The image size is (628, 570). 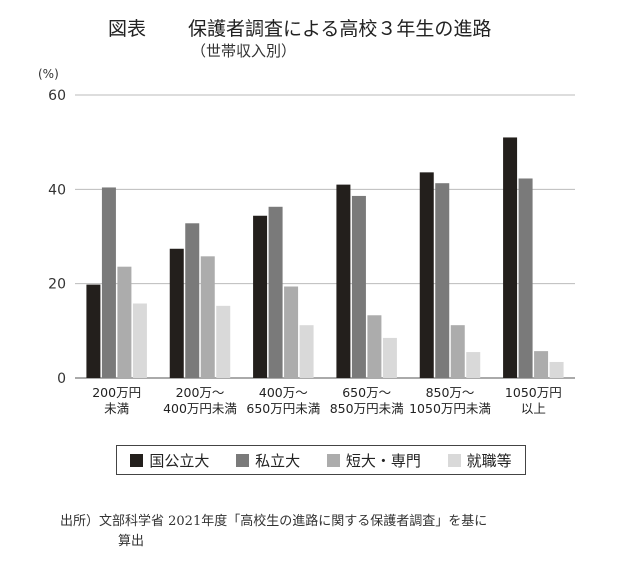 I want to click on source-line-1: 出所）文部科学省 2021年度「高校生の進路に関する保護者調査」を基に, so click(x=274, y=521).